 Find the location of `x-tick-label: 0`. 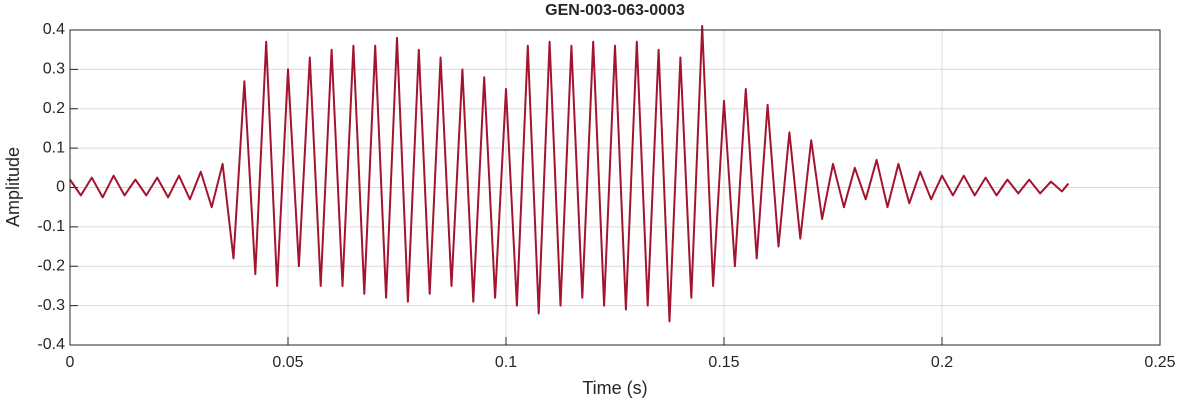

x-tick-label: 0 is located at coordinates (70, 362).